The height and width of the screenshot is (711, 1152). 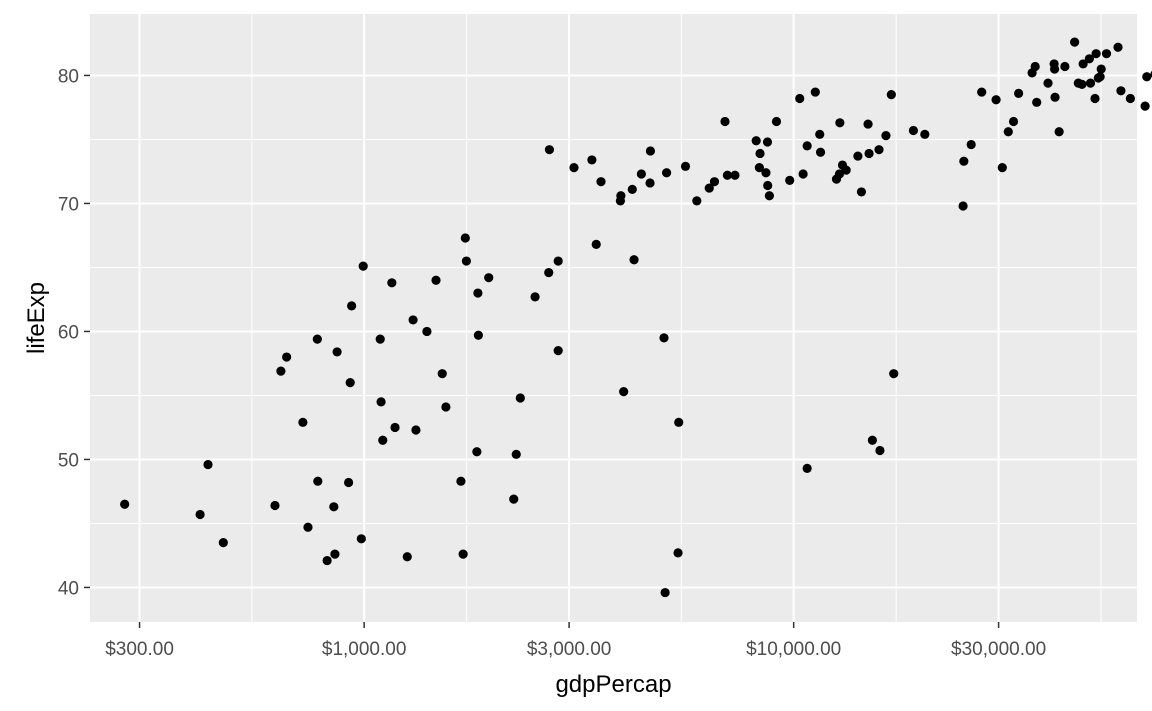 What do you see at coordinates (569, 649) in the screenshot?
I see `x-tick-label: $3,000.00` at bounding box center [569, 649].